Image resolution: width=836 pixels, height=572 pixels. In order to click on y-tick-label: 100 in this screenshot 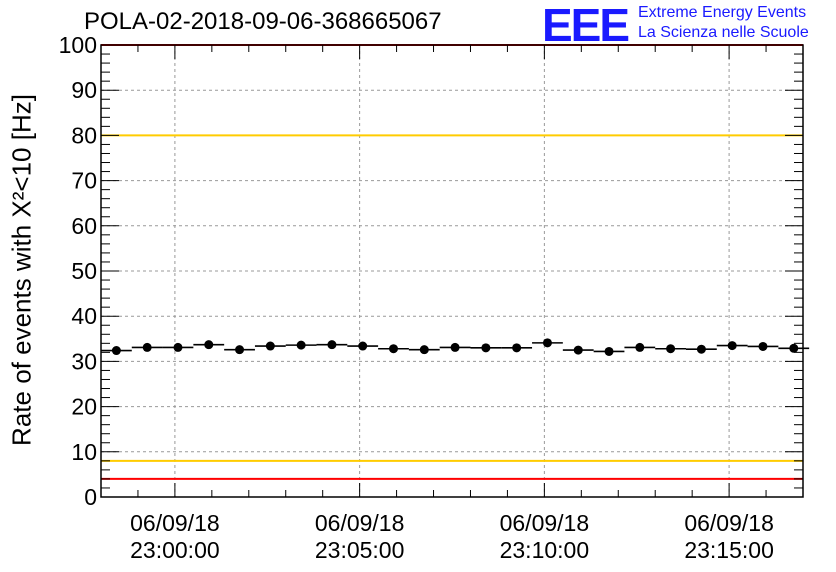, I will do `click(78, 45)`.